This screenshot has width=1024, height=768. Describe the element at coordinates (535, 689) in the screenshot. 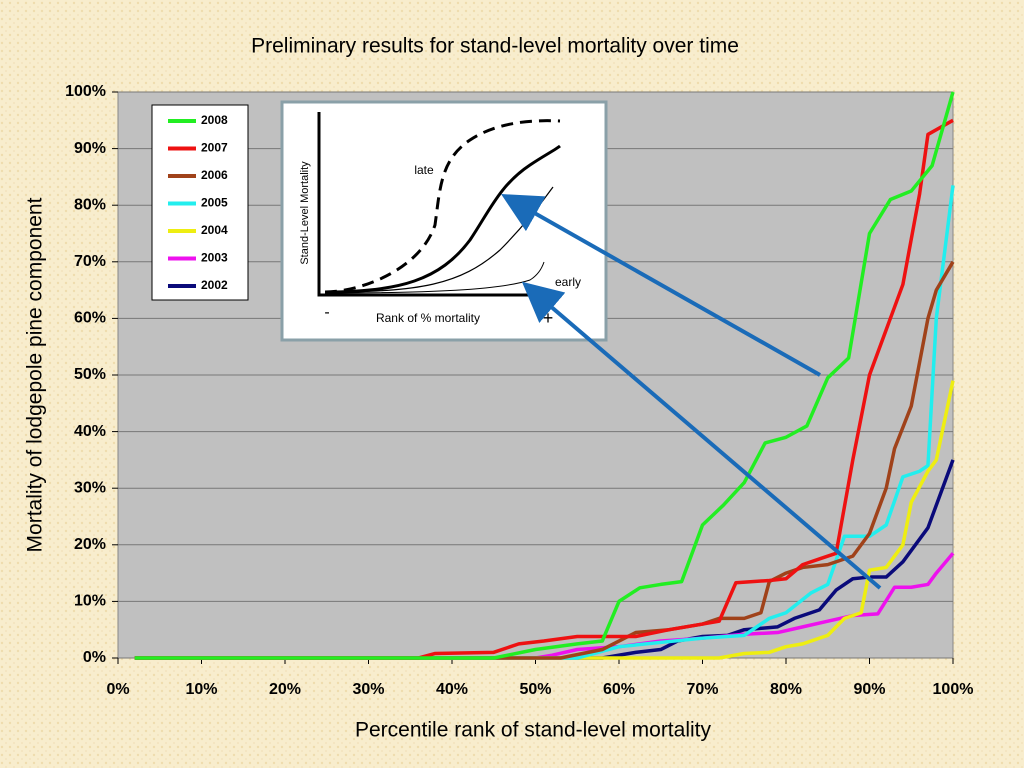

I see `x-tick-label: 50%` at that location.